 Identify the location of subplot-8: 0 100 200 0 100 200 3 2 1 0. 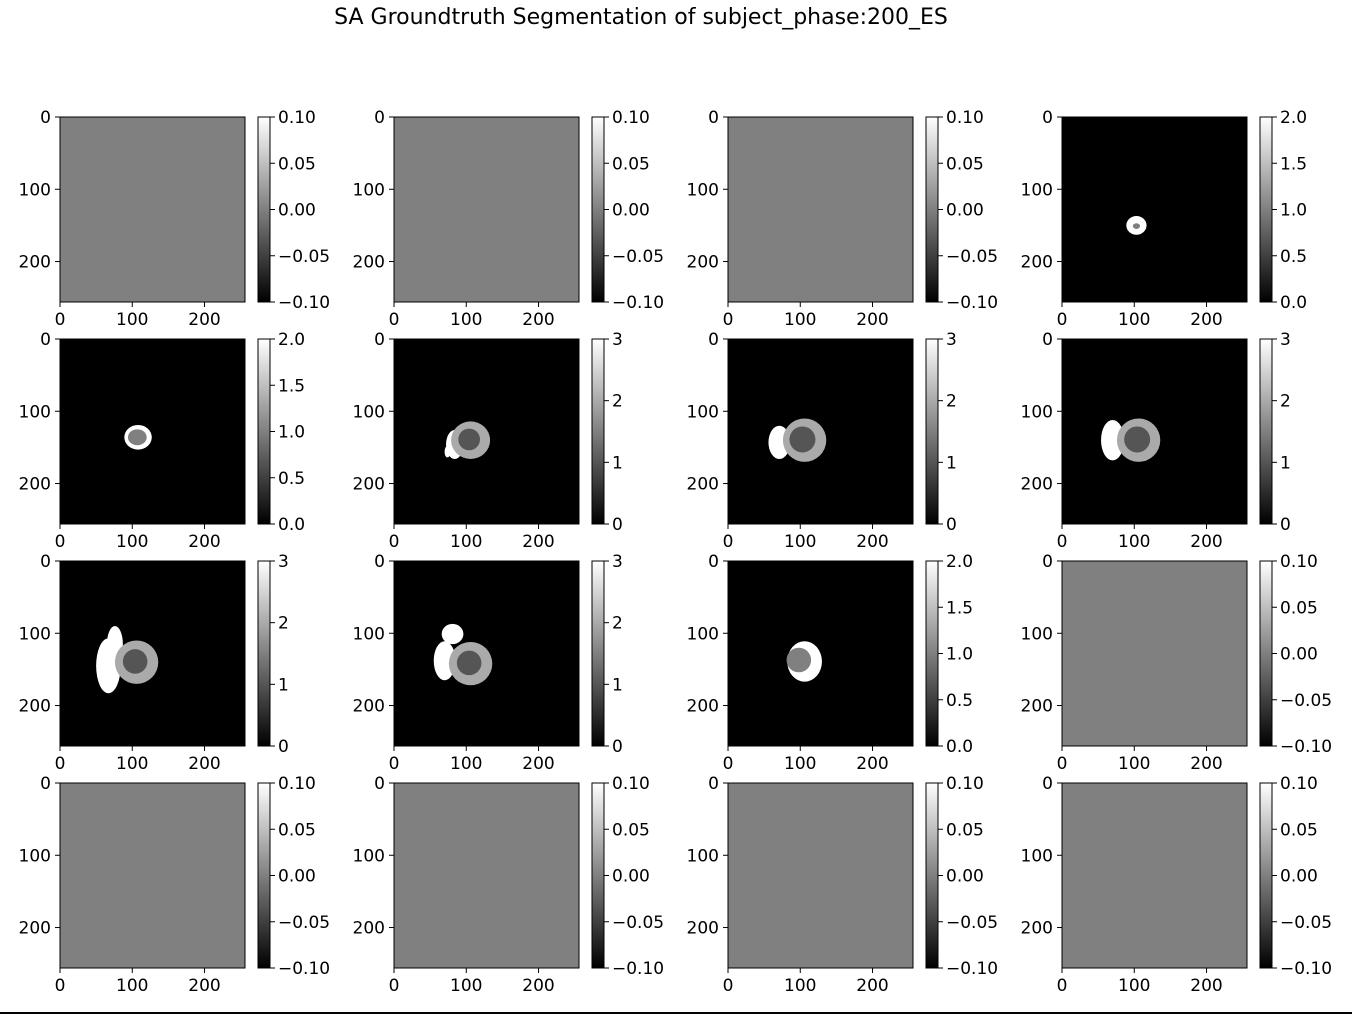
(1156, 441).